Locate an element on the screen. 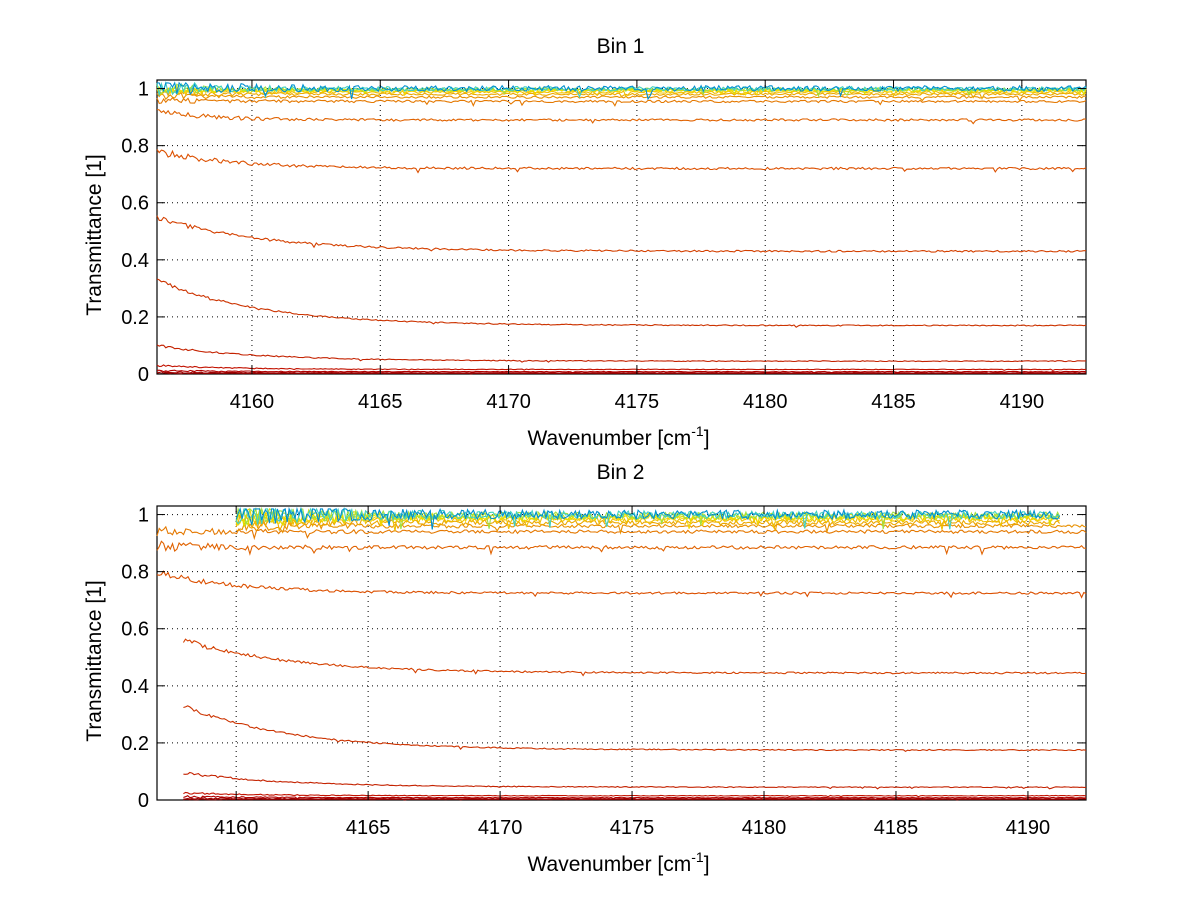 The image size is (1200, 901). chart-title: Bin 1 is located at coordinates (621, 46).